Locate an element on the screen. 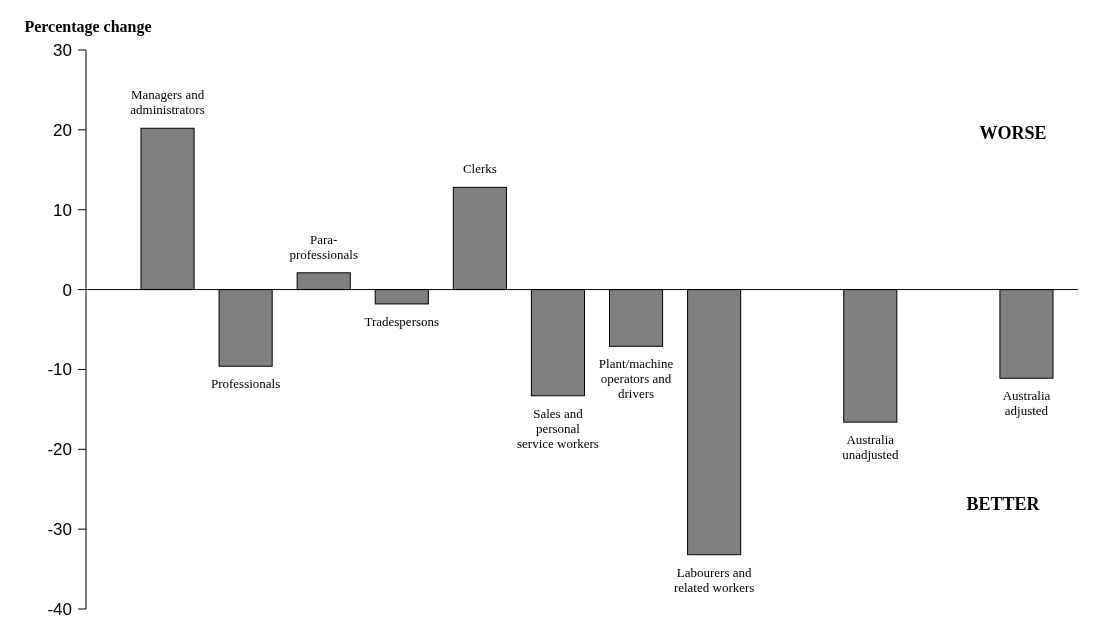 This screenshot has height=622, width=1106. annotation: BETTER is located at coordinates (1003, 504).